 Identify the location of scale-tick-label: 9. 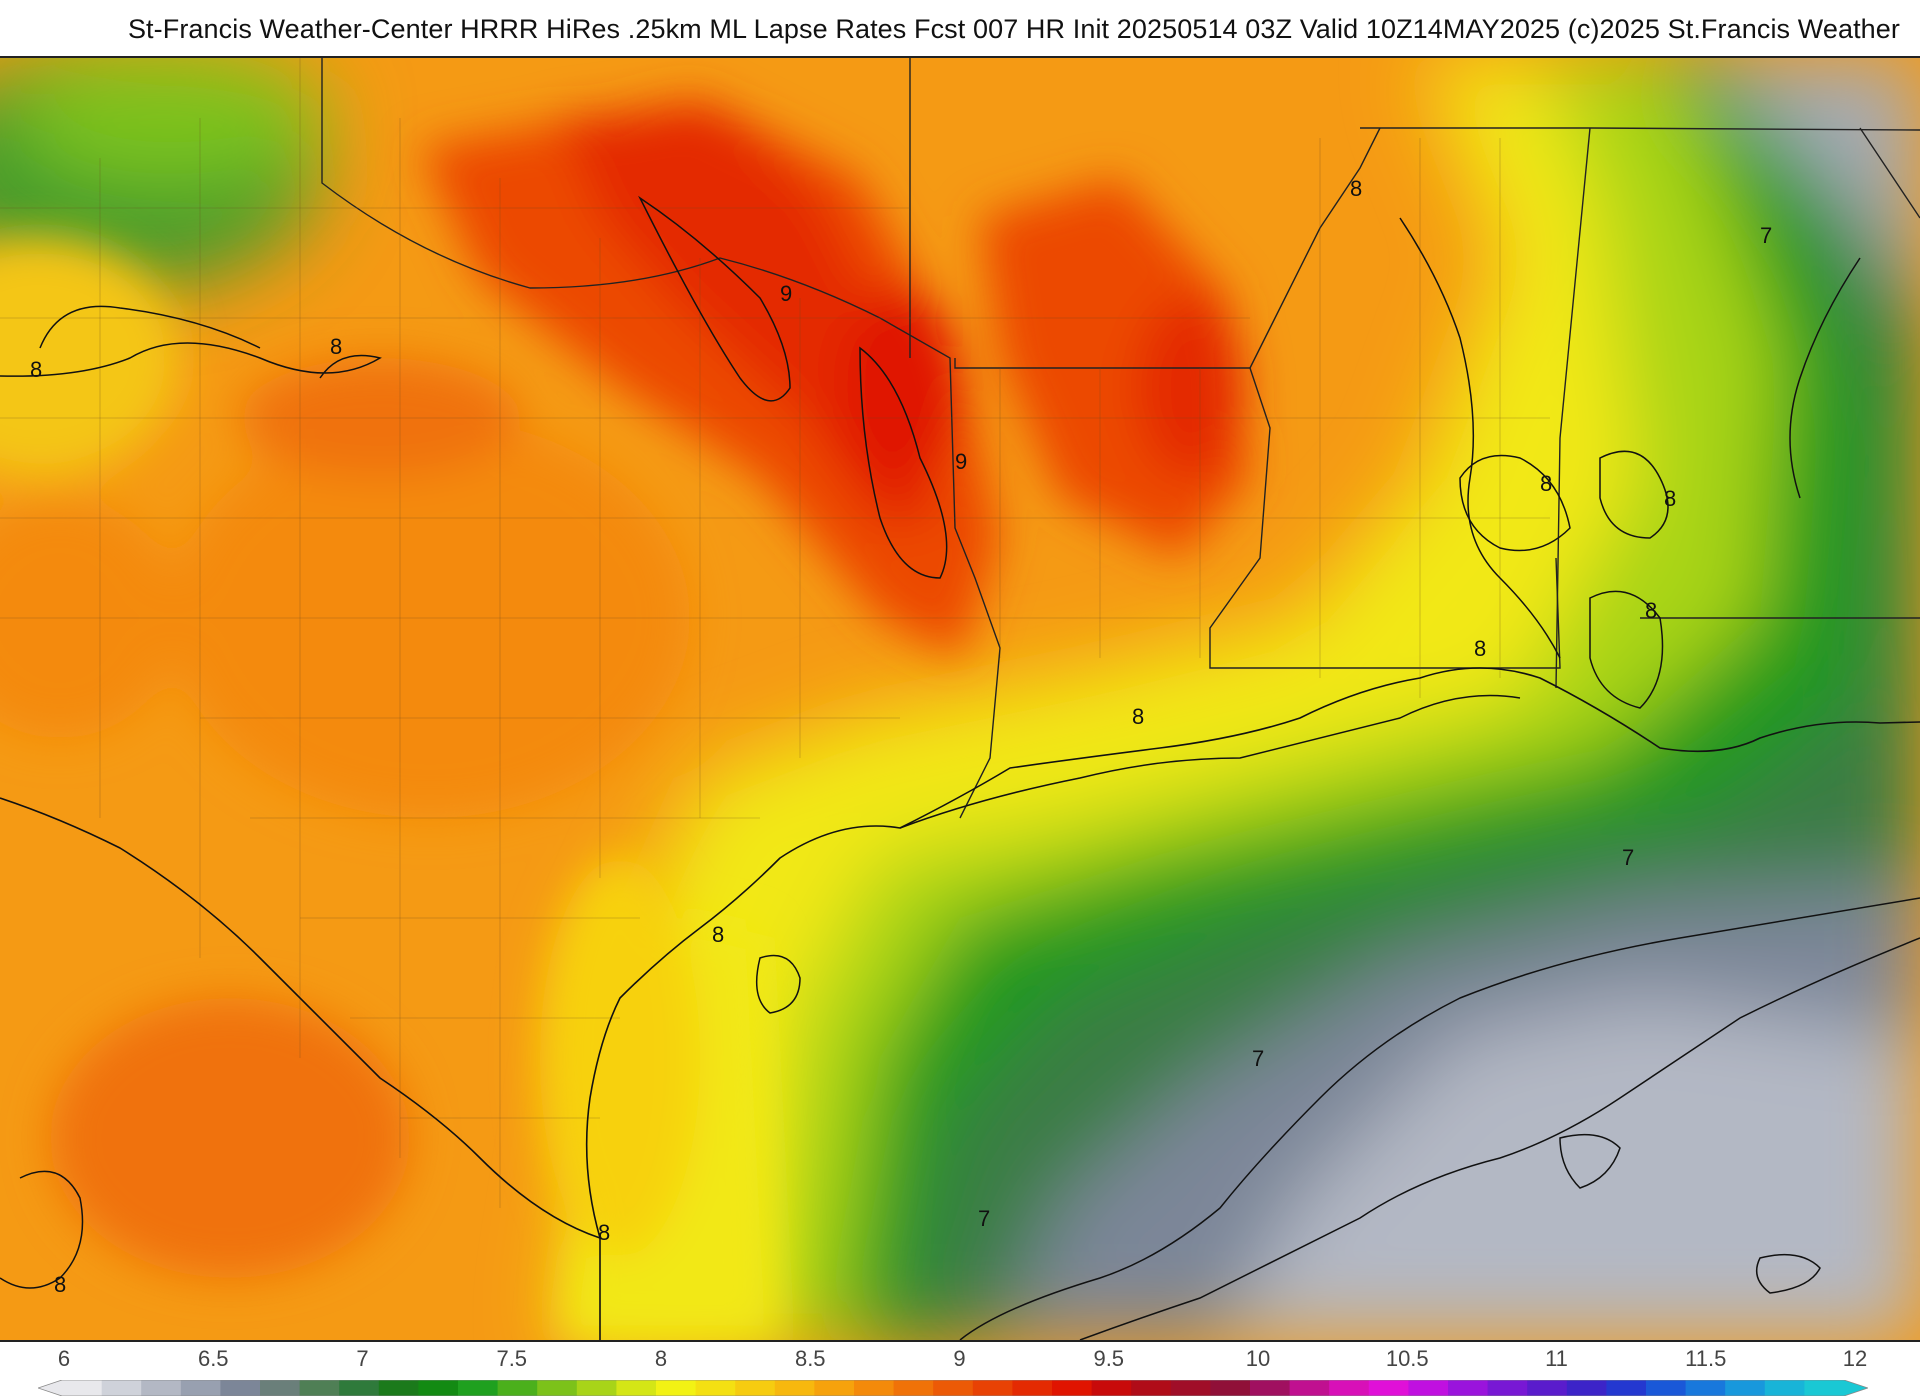
(959, 1358).